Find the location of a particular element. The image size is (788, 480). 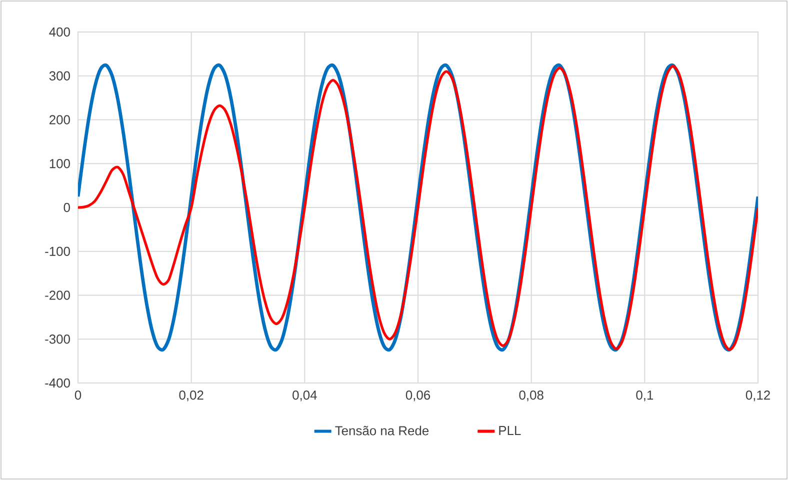

legend-label: Tensão na Rede is located at coordinates (382, 431).